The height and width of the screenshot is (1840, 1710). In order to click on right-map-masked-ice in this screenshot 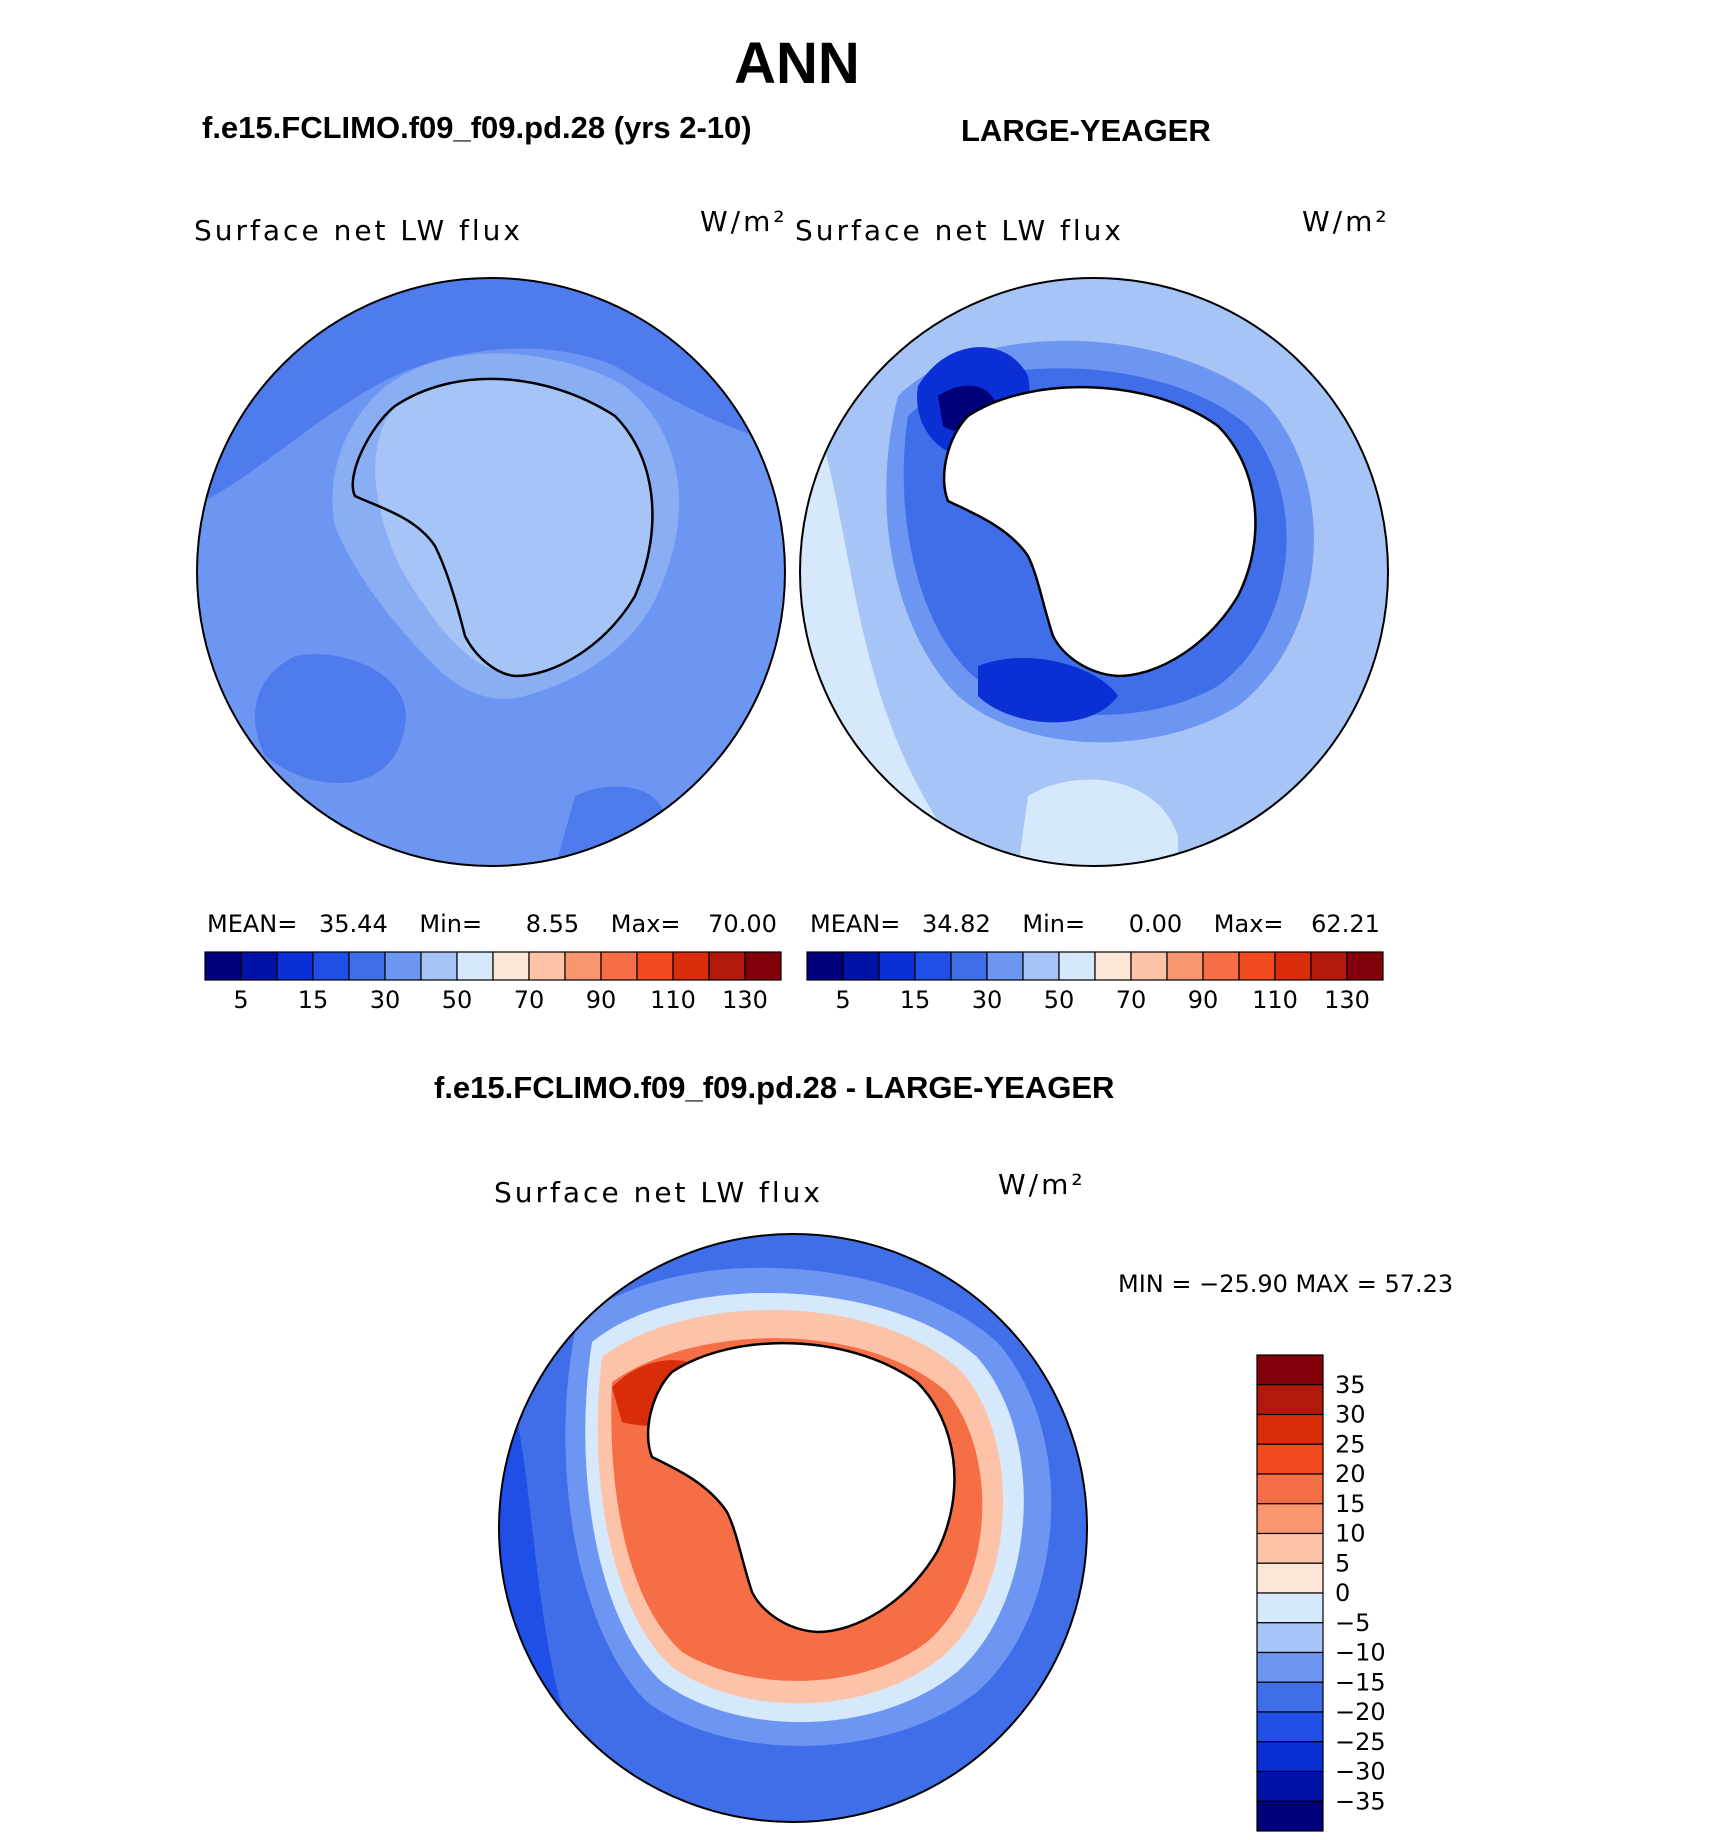, I will do `click(1100, 531)`.